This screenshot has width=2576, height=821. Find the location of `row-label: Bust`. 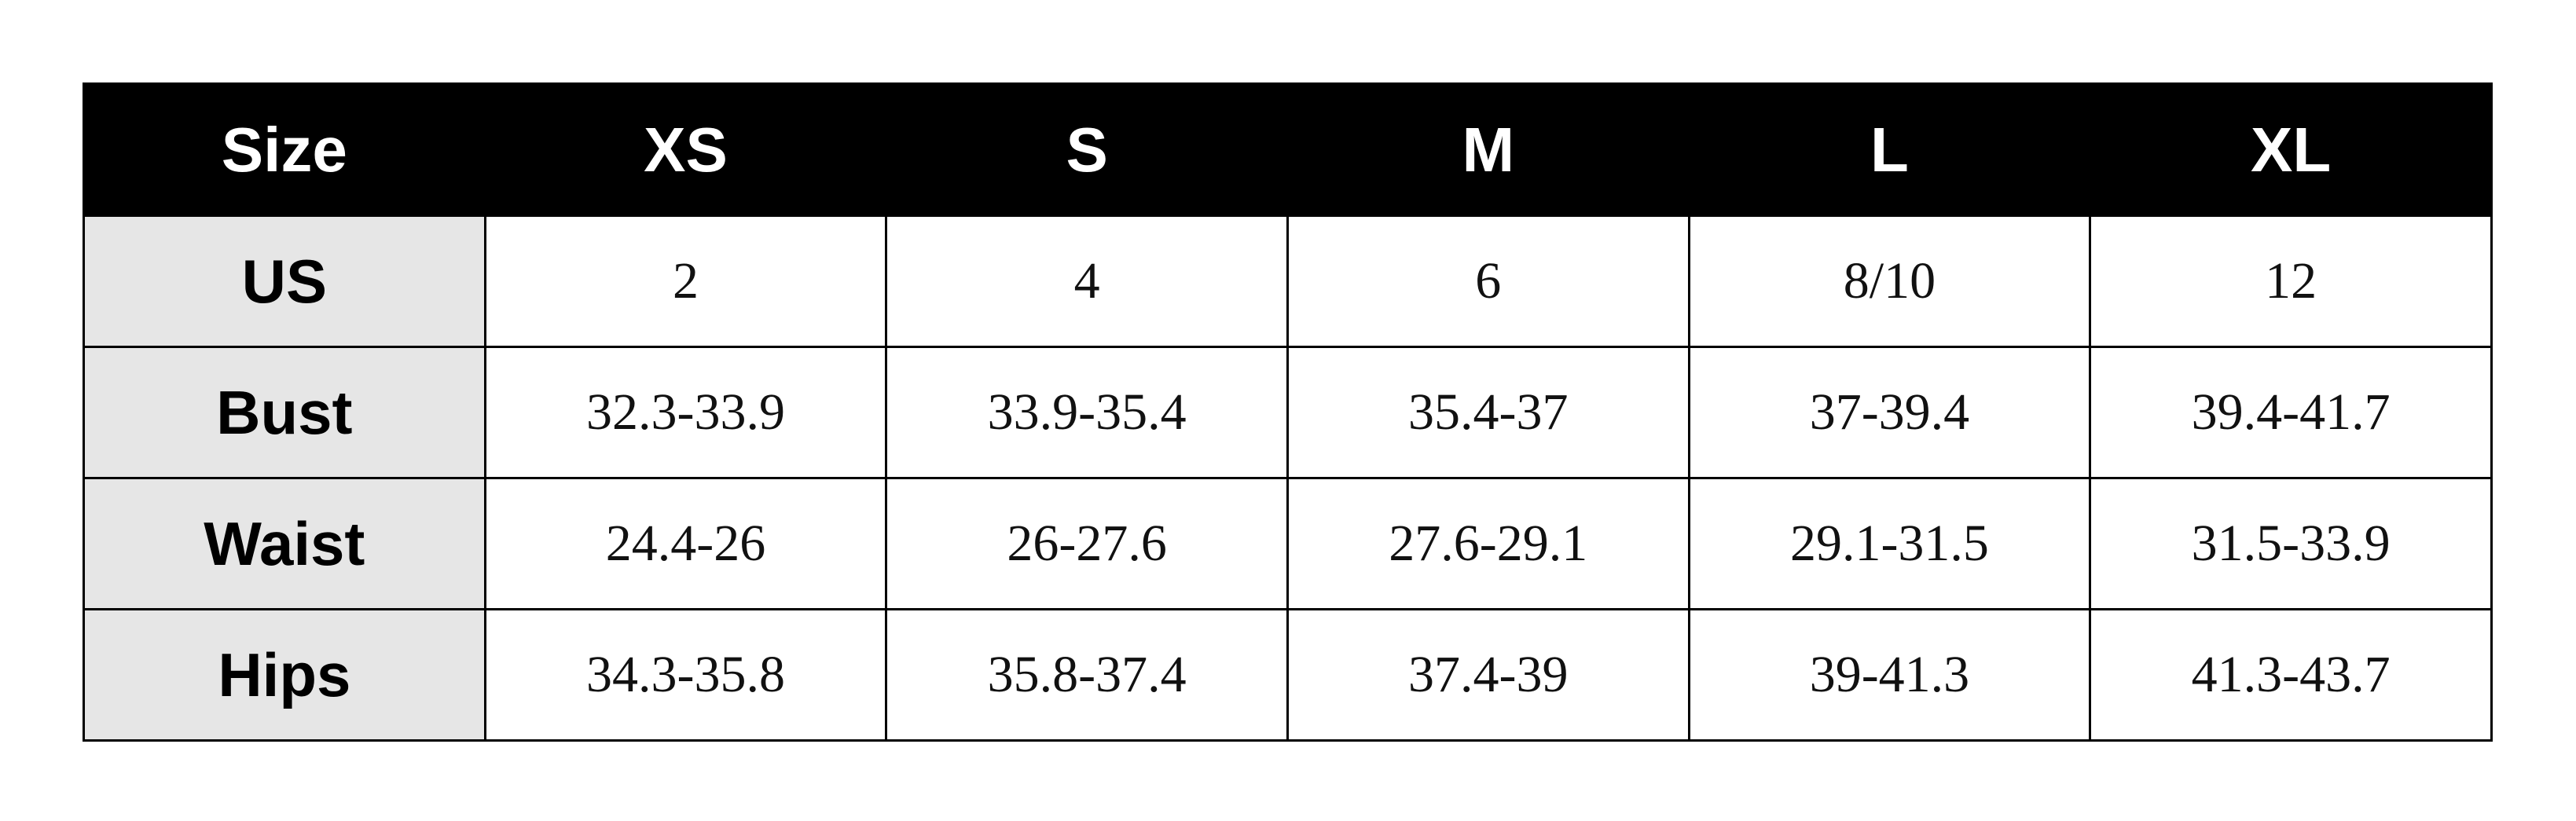

row-label: Bust is located at coordinates (284, 412).